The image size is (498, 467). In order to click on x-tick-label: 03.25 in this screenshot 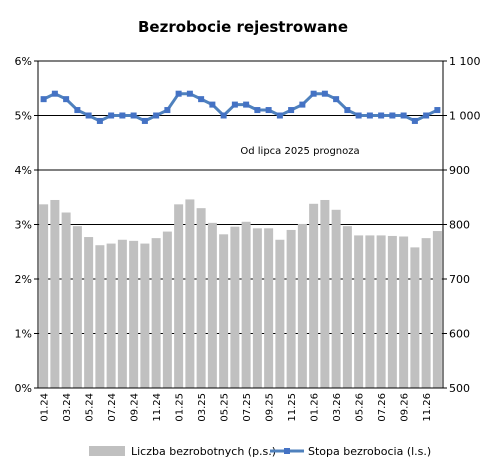, I will do `click(202, 407)`.